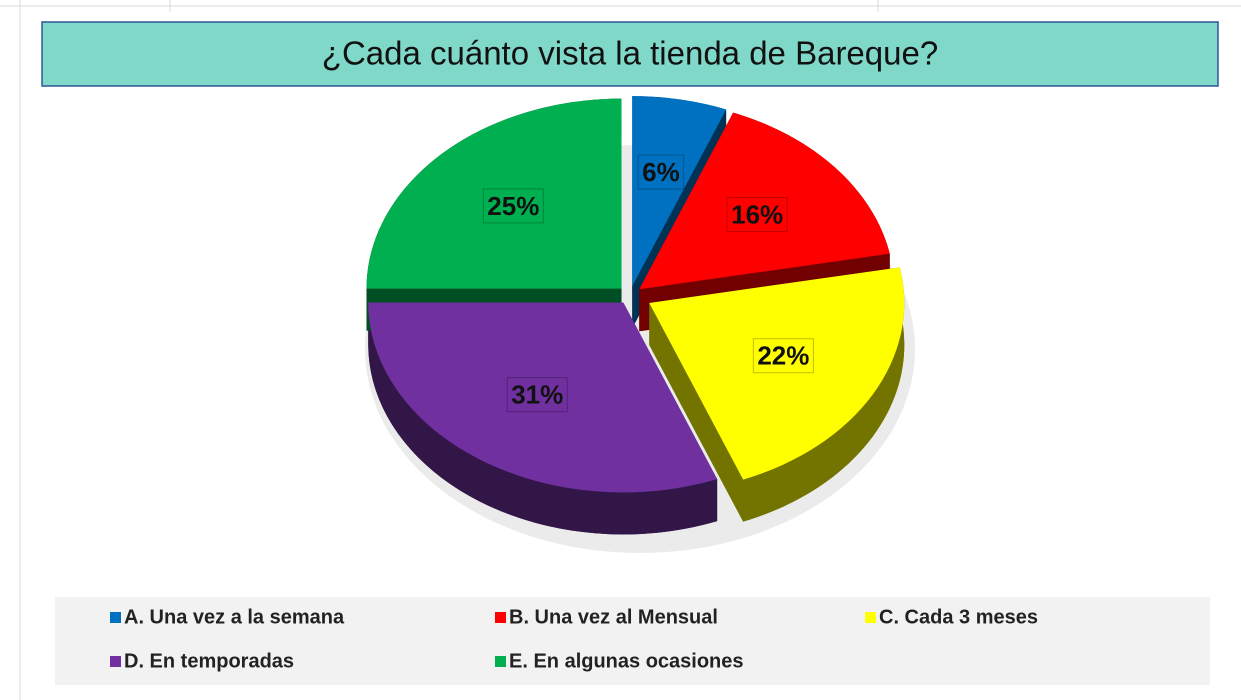  What do you see at coordinates (958, 617) in the screenshot?
I see `legend-label: C. Cada 3 meses` at bounding box center [958, 617].